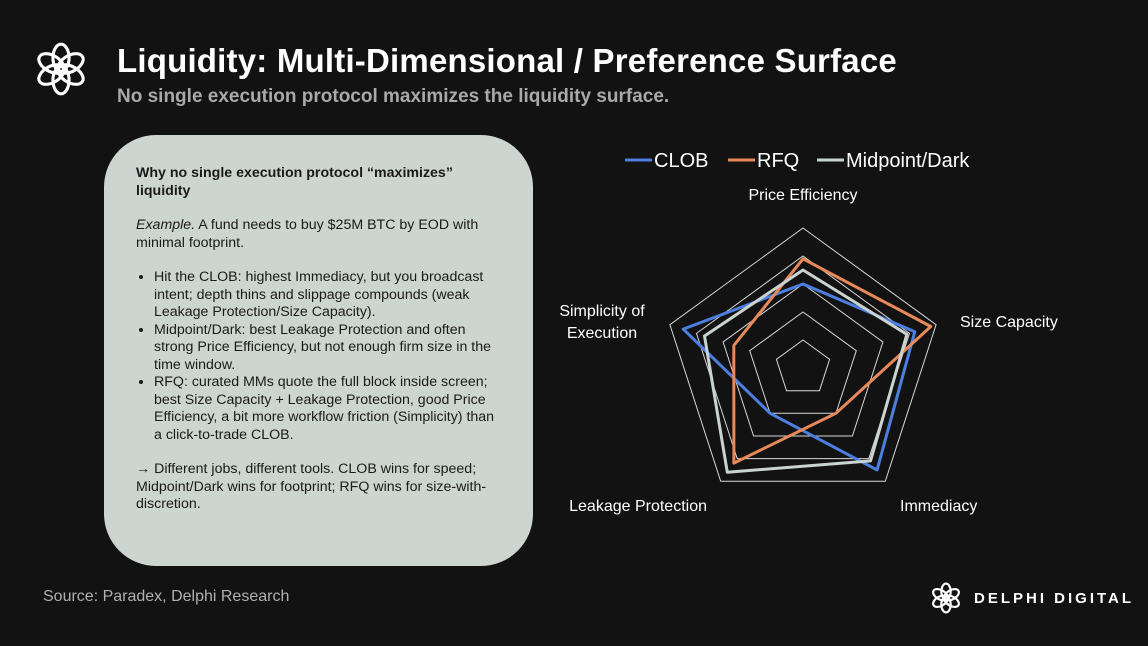 This screenshot has height=646, width=1148. What do you see at coordinates (681, 161) in the screenshot?
I see `legend-label-clob: CLOB` at bounding box center [681, 161].